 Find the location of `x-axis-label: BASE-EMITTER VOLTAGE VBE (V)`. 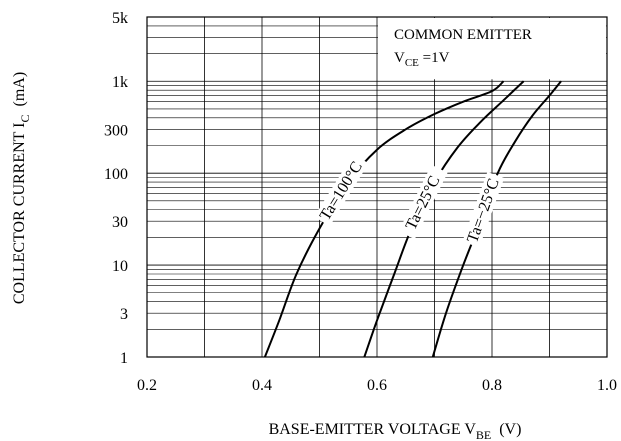

x-axis-label: BASE-EMITTER VOLTAGE VBE (V) is located at coordinates (395, 431).